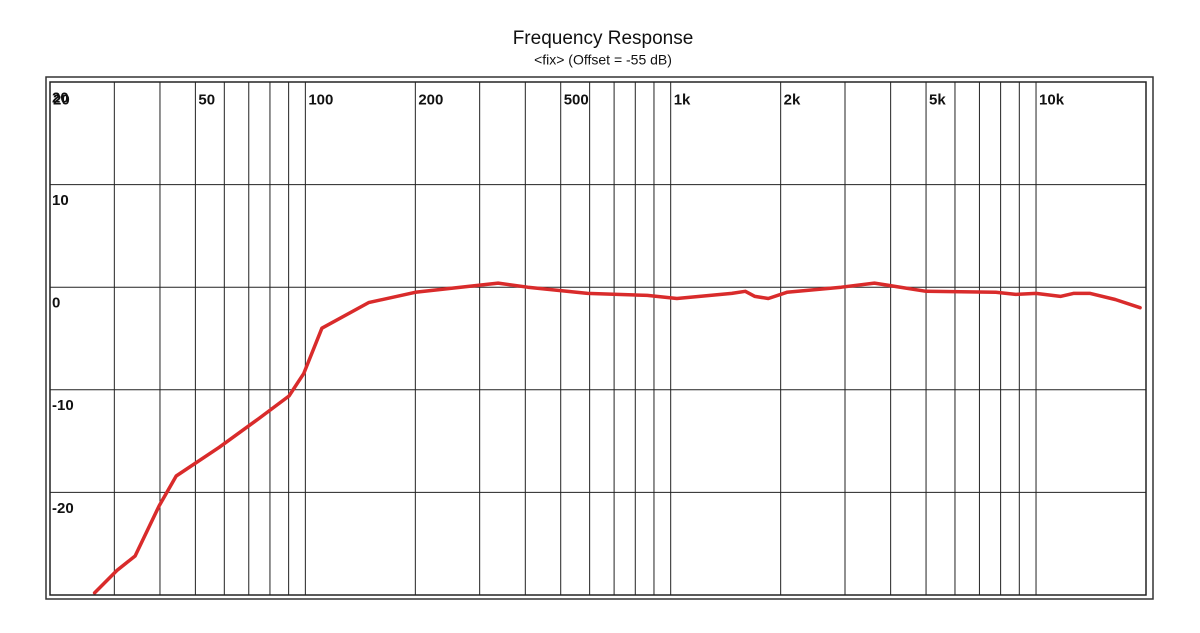 This screenshot has height=633, width=1200. I want to click on x-tick-label: 100, so click(320, 99).